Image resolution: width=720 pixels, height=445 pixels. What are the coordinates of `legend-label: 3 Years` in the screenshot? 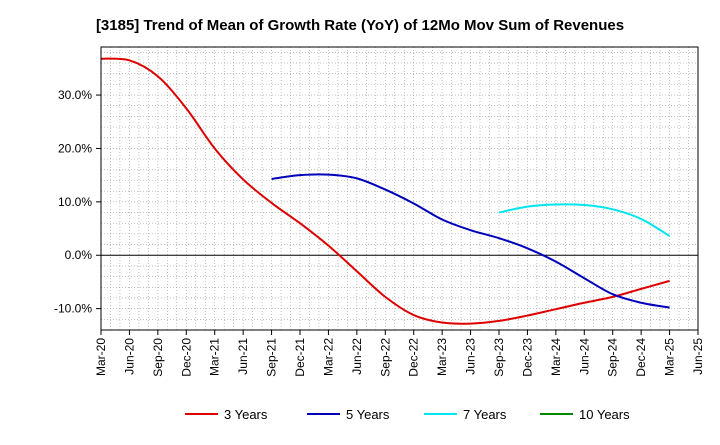 It's located at (246, 414).